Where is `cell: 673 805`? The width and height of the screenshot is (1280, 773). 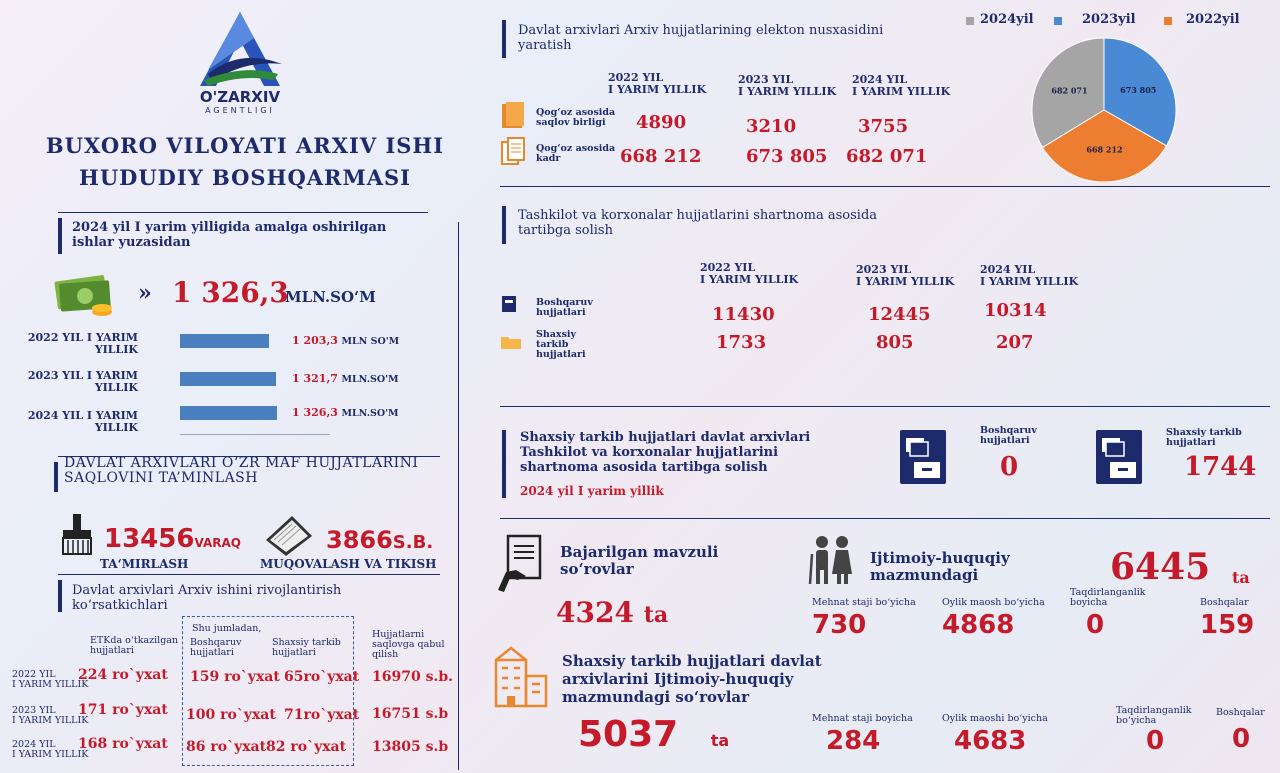 cell: 673 805 is located at coordinates (787, 156).